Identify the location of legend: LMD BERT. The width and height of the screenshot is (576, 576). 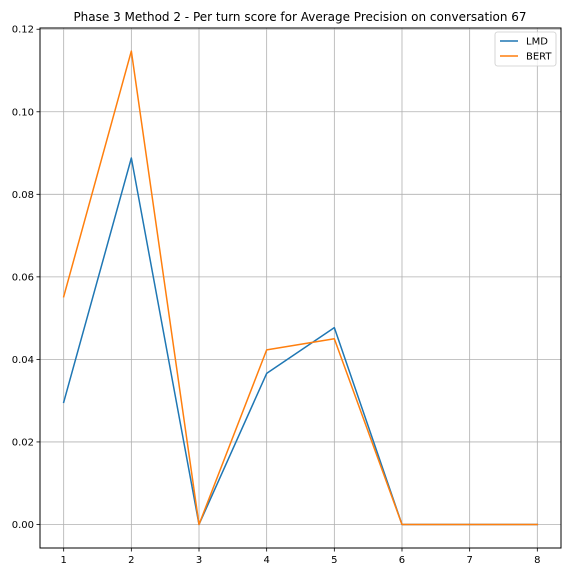
(525, 49).